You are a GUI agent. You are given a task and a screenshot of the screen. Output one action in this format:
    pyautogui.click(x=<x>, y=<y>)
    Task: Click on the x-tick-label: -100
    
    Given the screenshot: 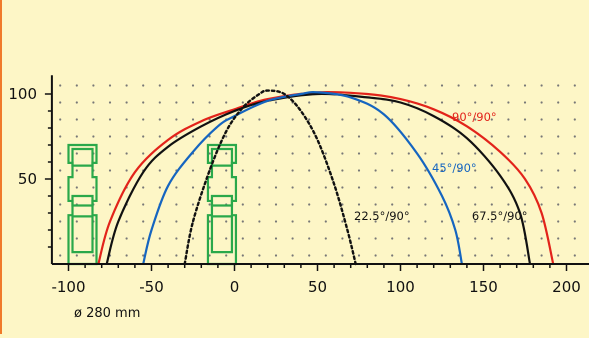 What is the action you would take?
    pyautogui.click(x=68, y=287)
    